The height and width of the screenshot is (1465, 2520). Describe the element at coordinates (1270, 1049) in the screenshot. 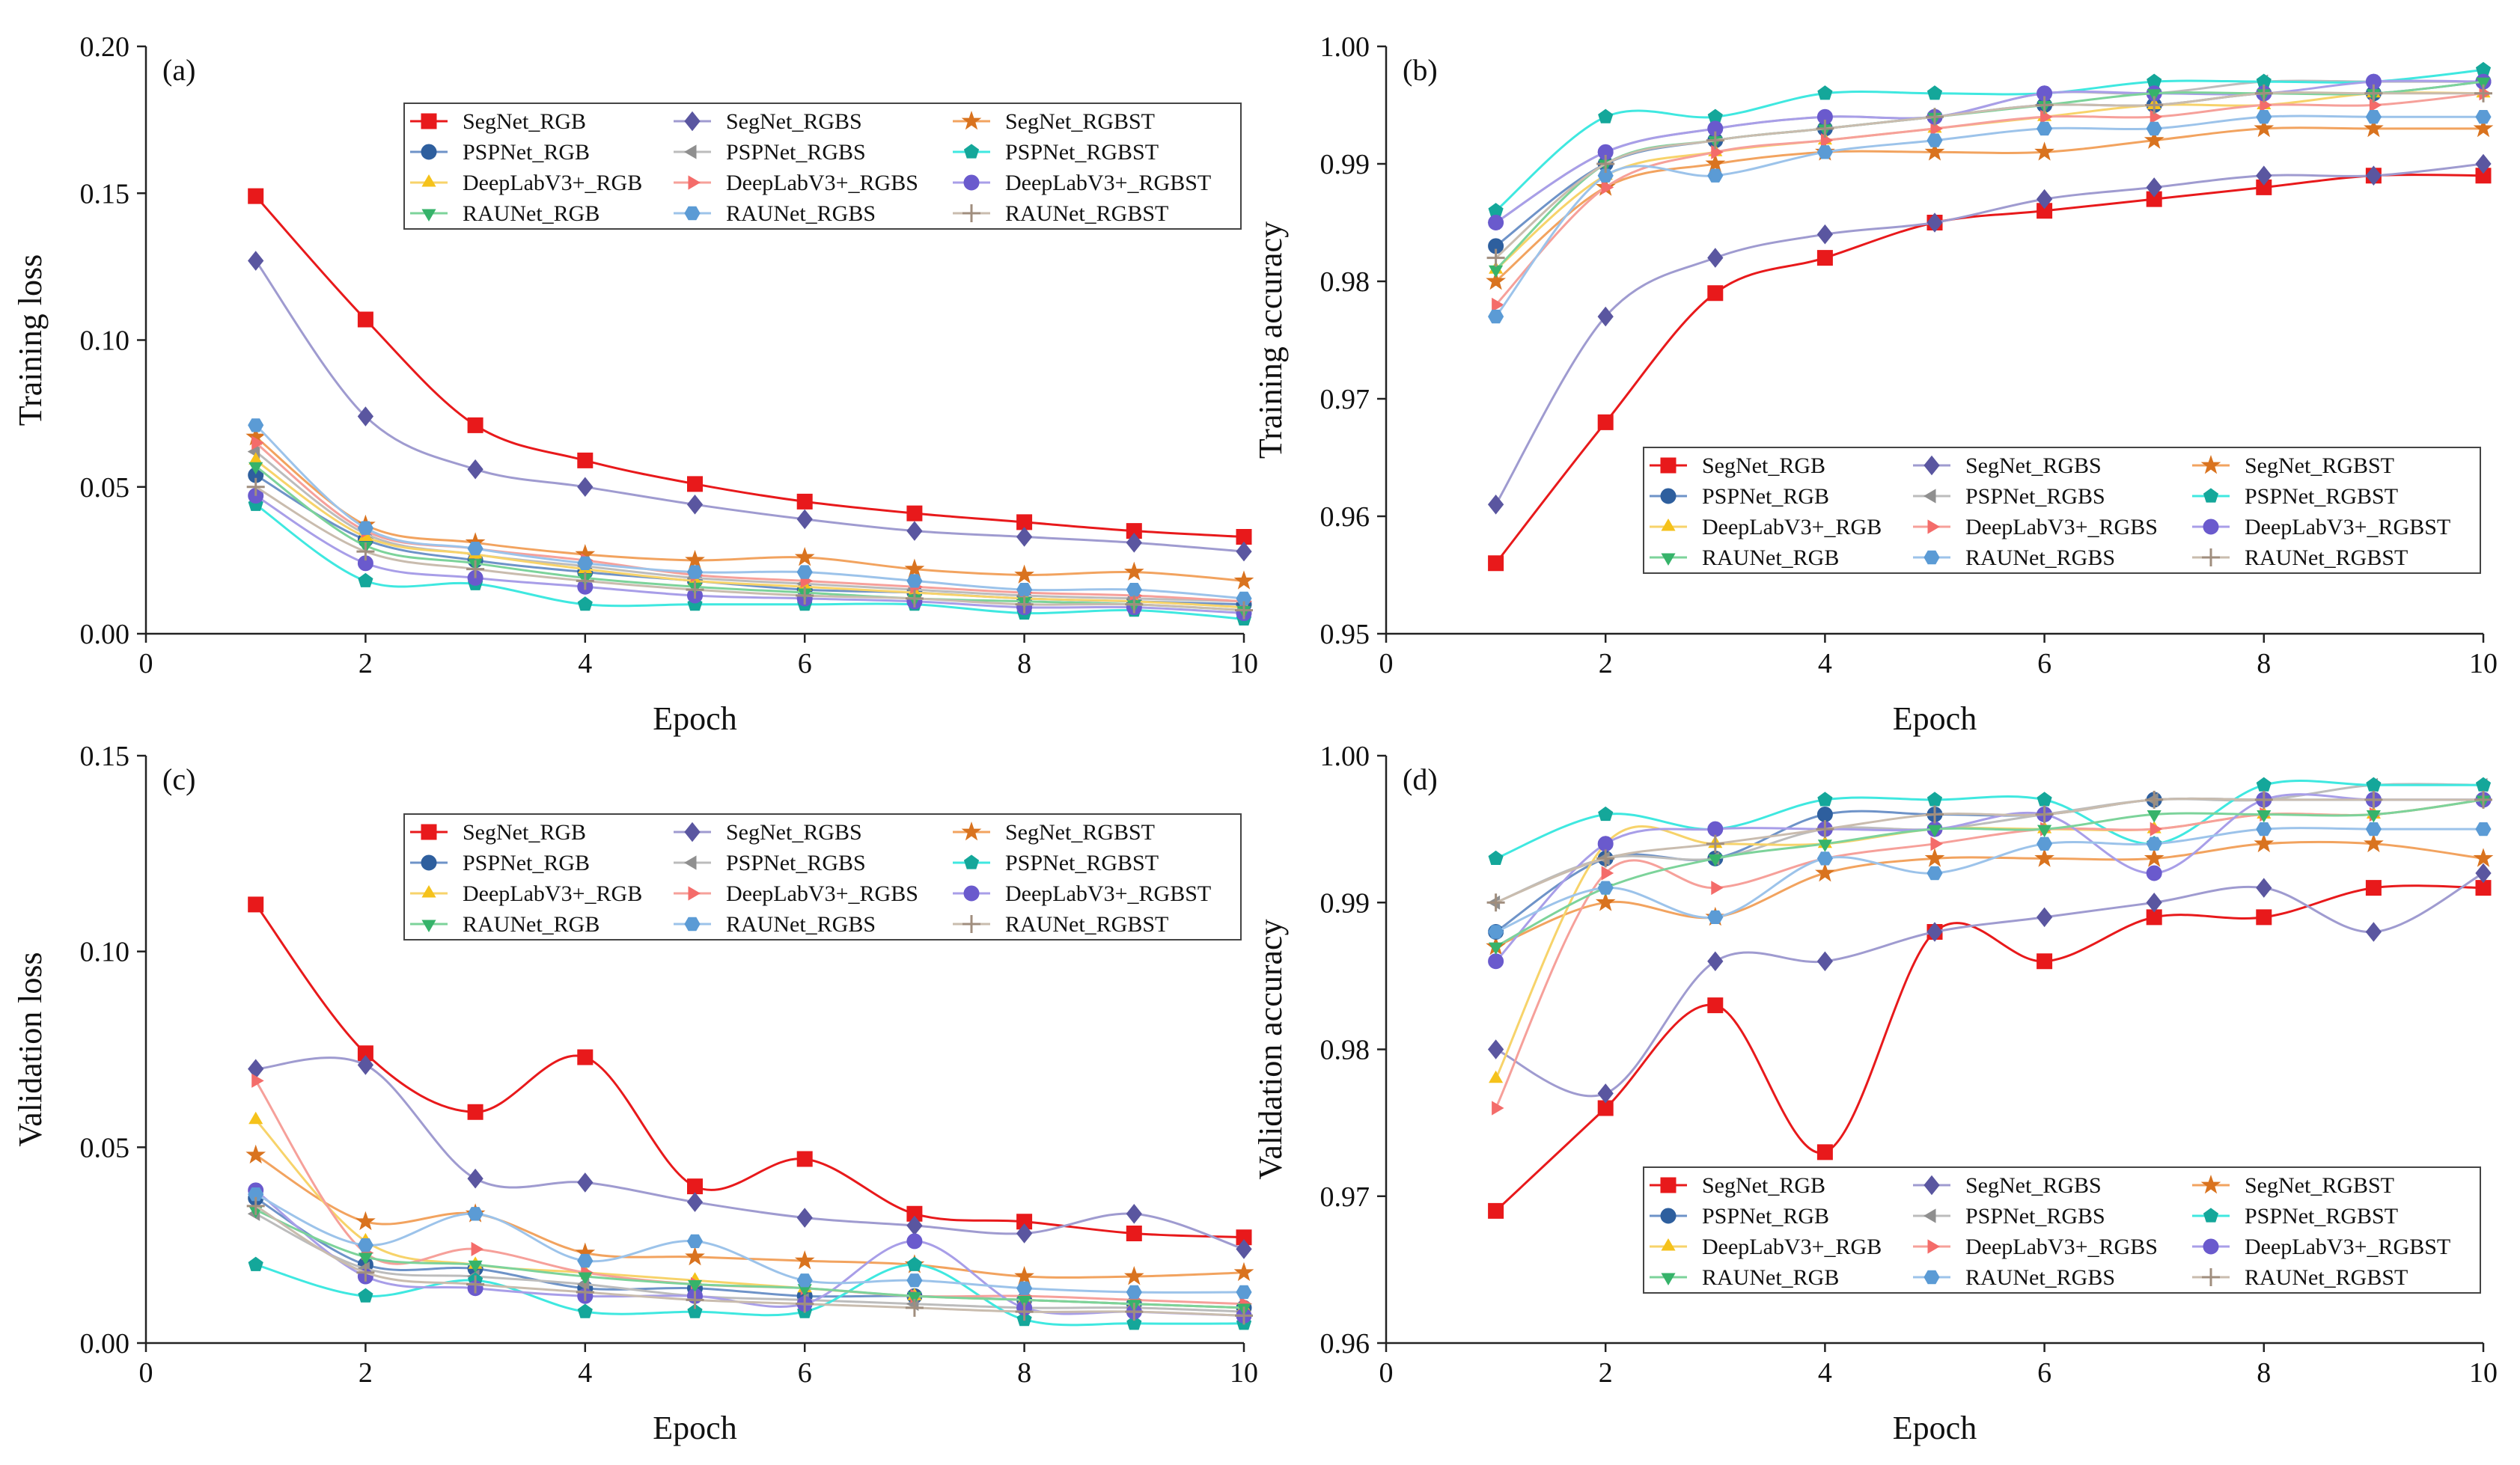

I see `y-axis-title: Validation accuracy` at that location.